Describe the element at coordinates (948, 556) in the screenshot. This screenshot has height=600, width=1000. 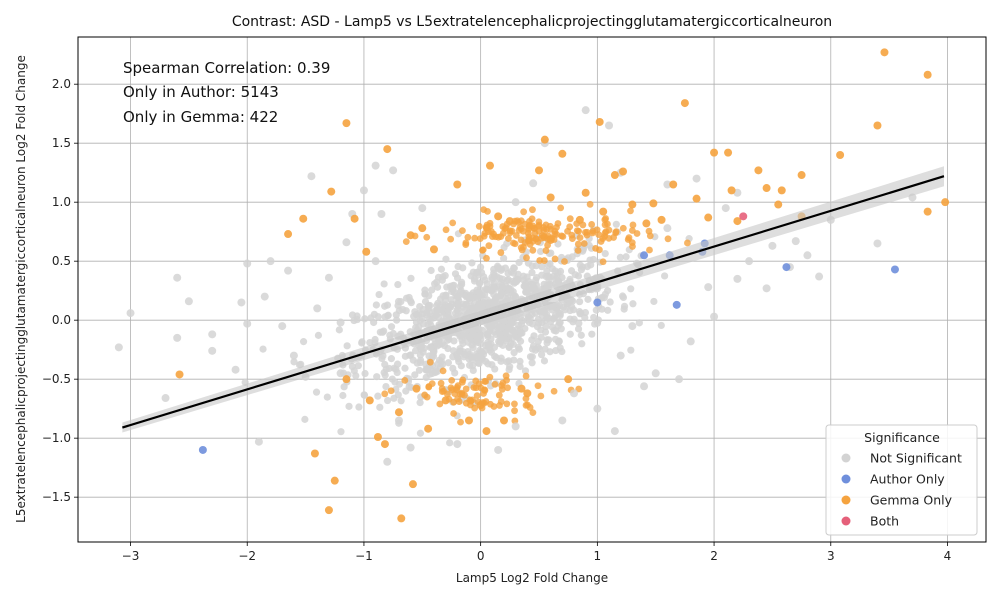
I see `x-tick-label: 4` at that location.